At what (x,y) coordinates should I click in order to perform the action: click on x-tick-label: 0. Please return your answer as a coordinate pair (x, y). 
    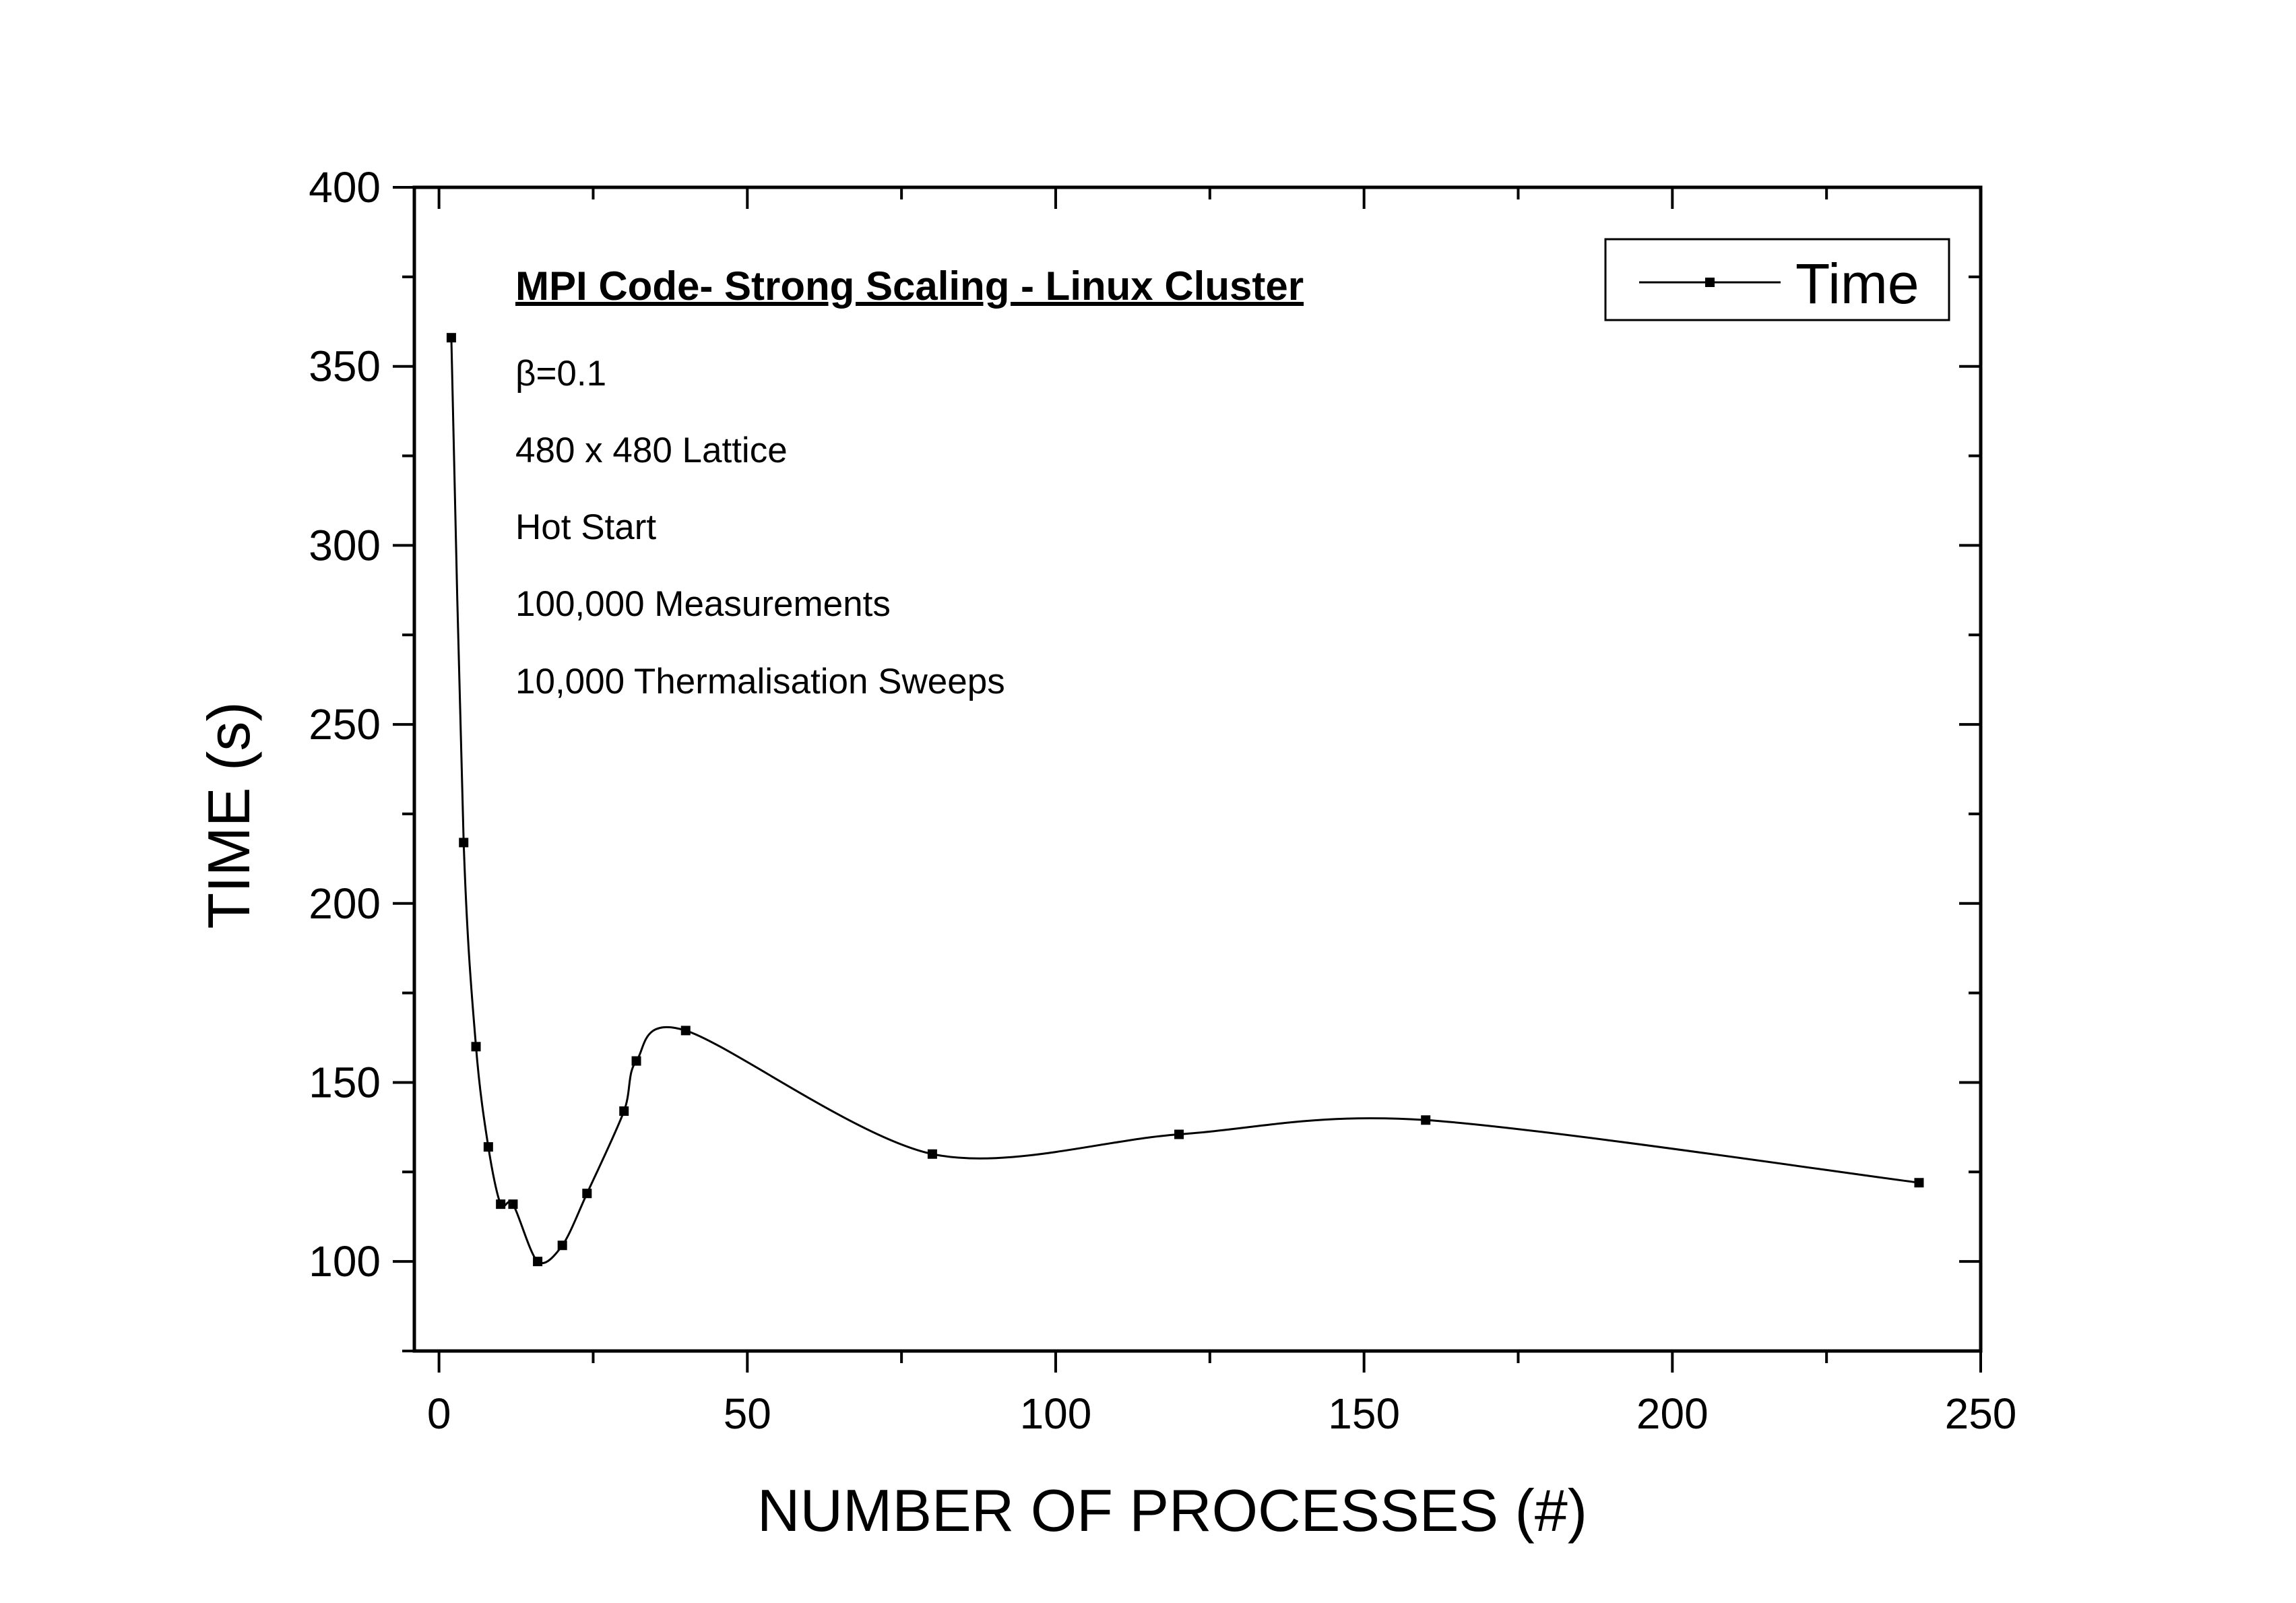
    Looking at the image, I should click on (439, 1413).